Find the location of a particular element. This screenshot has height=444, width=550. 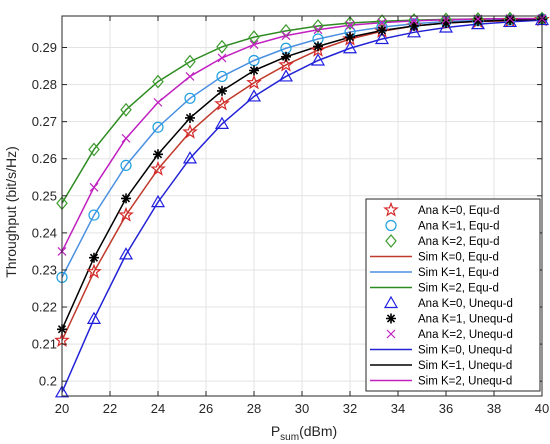

legend-entry: Sim K=1, Equ-d is located at coordinates (434, 273).